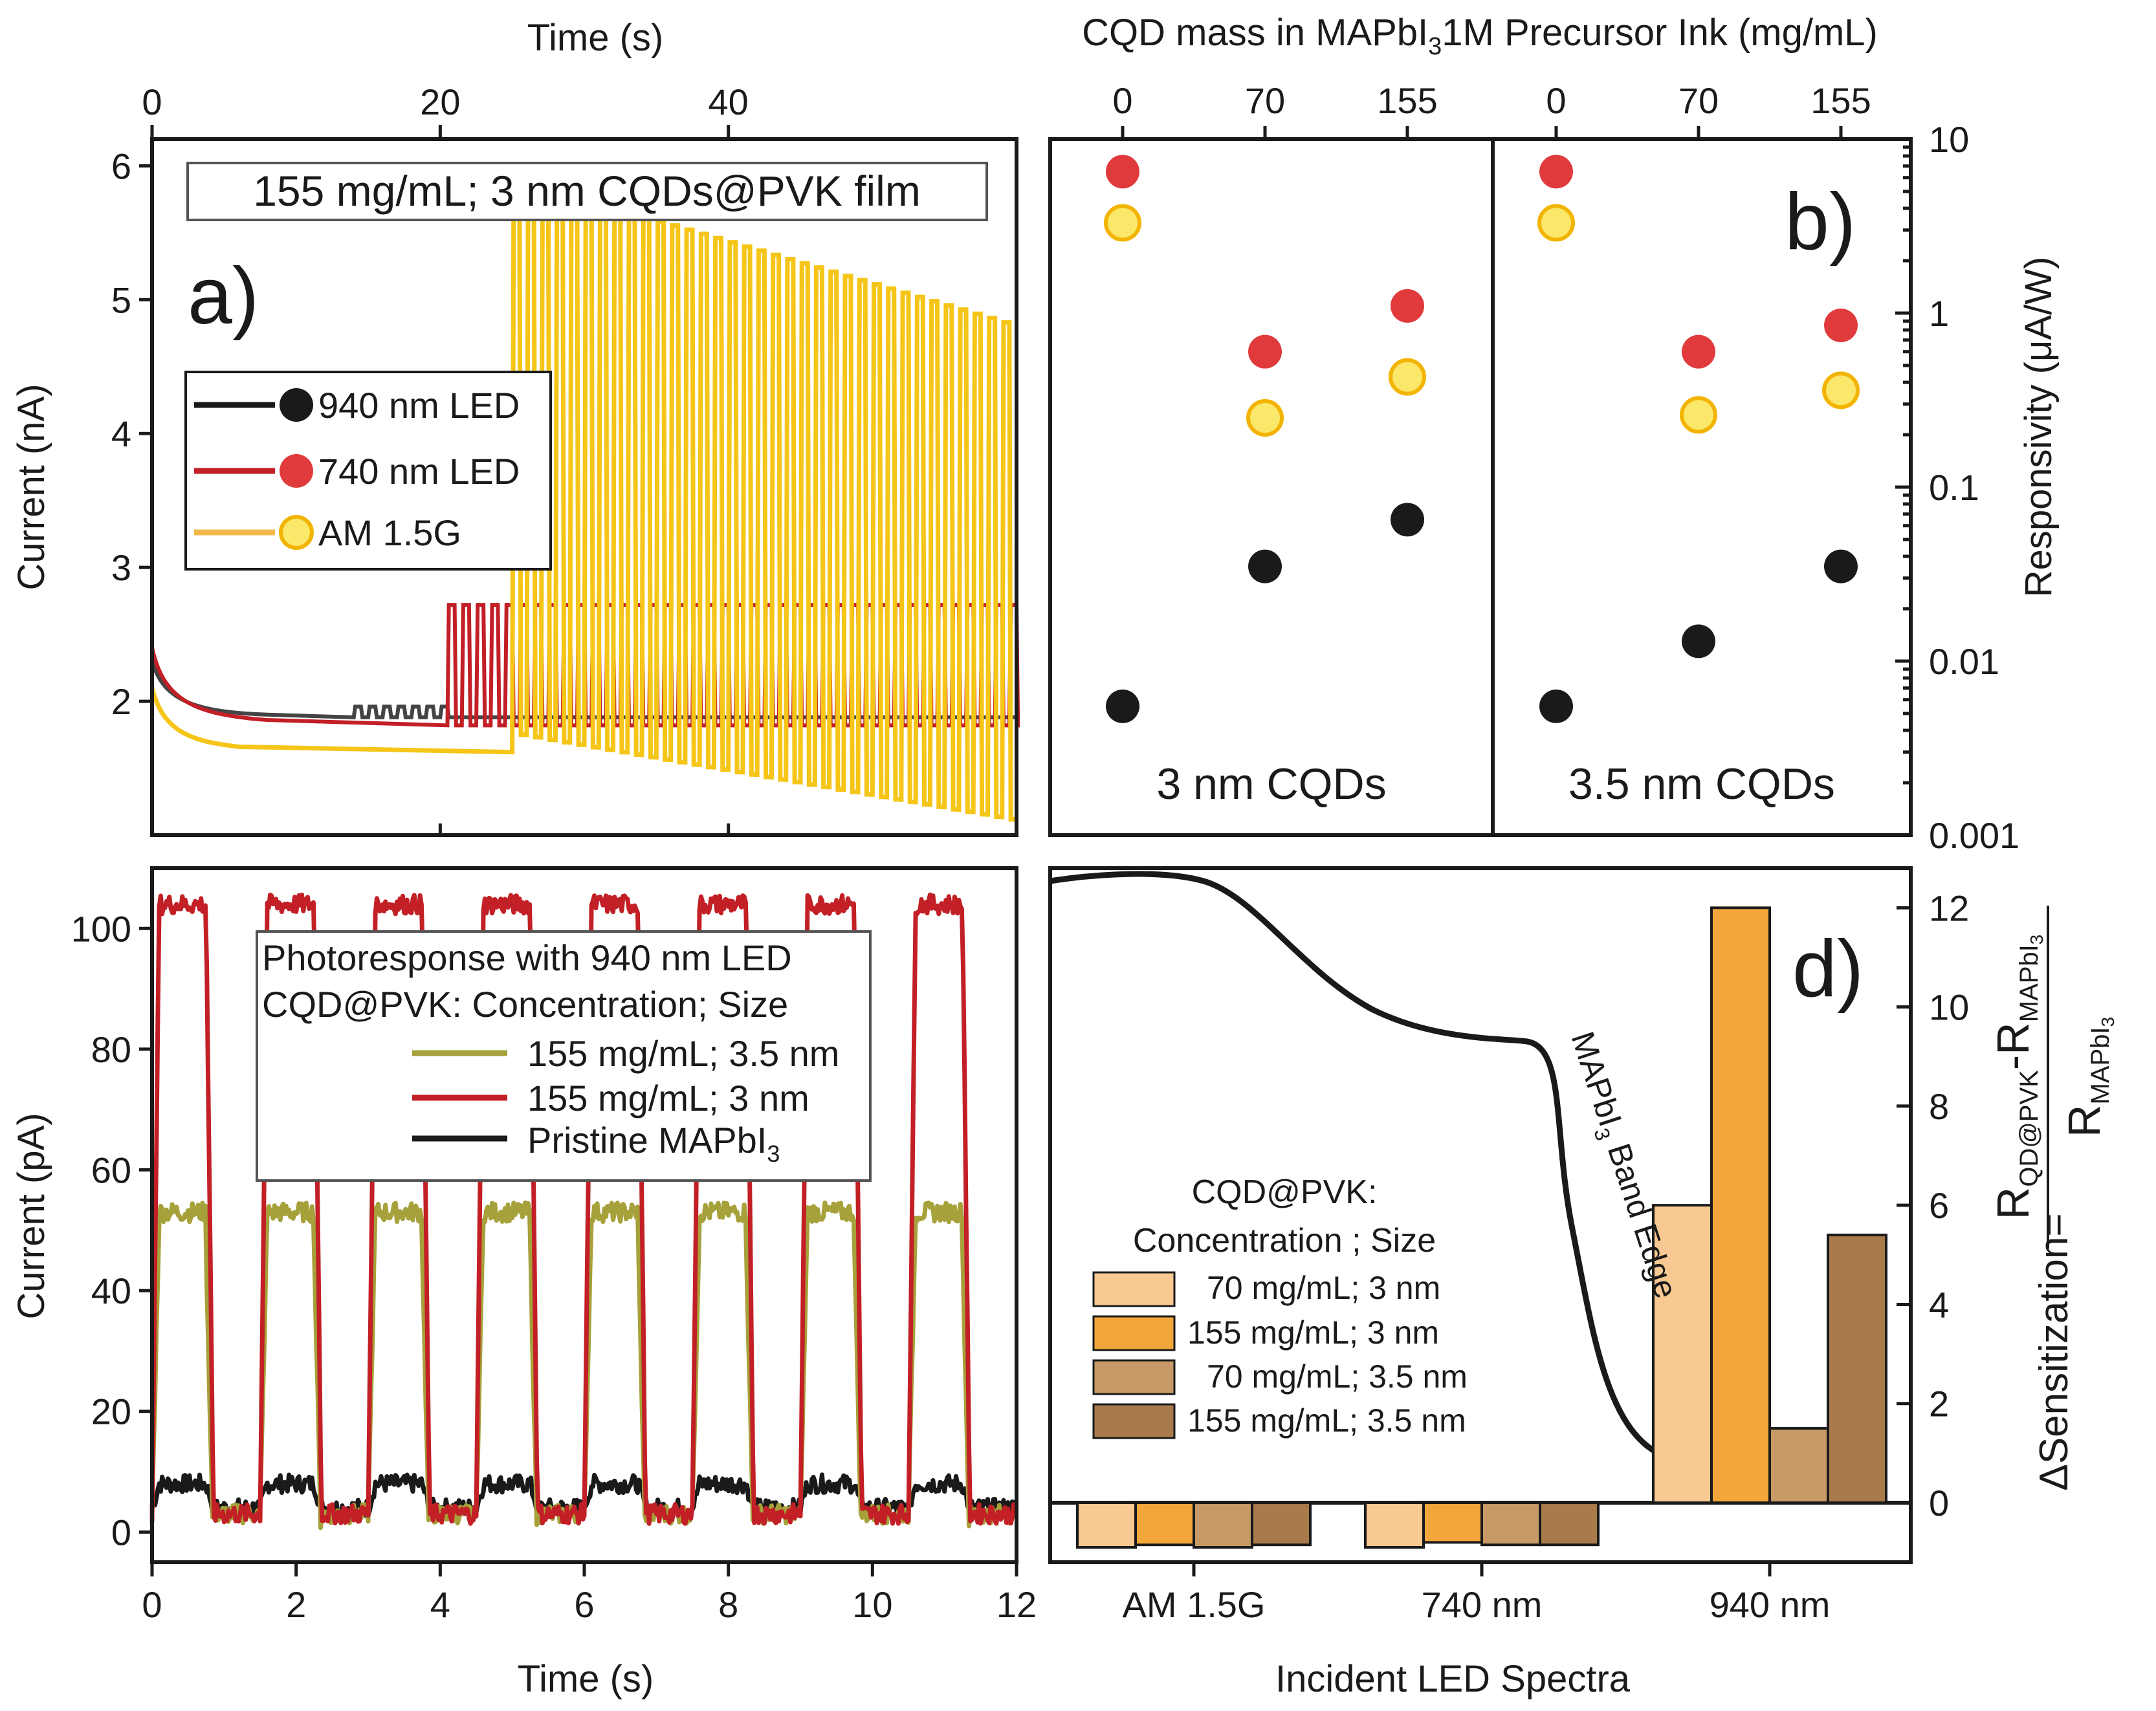  I want to click on a-legend-marker-am, so click(296, 532).